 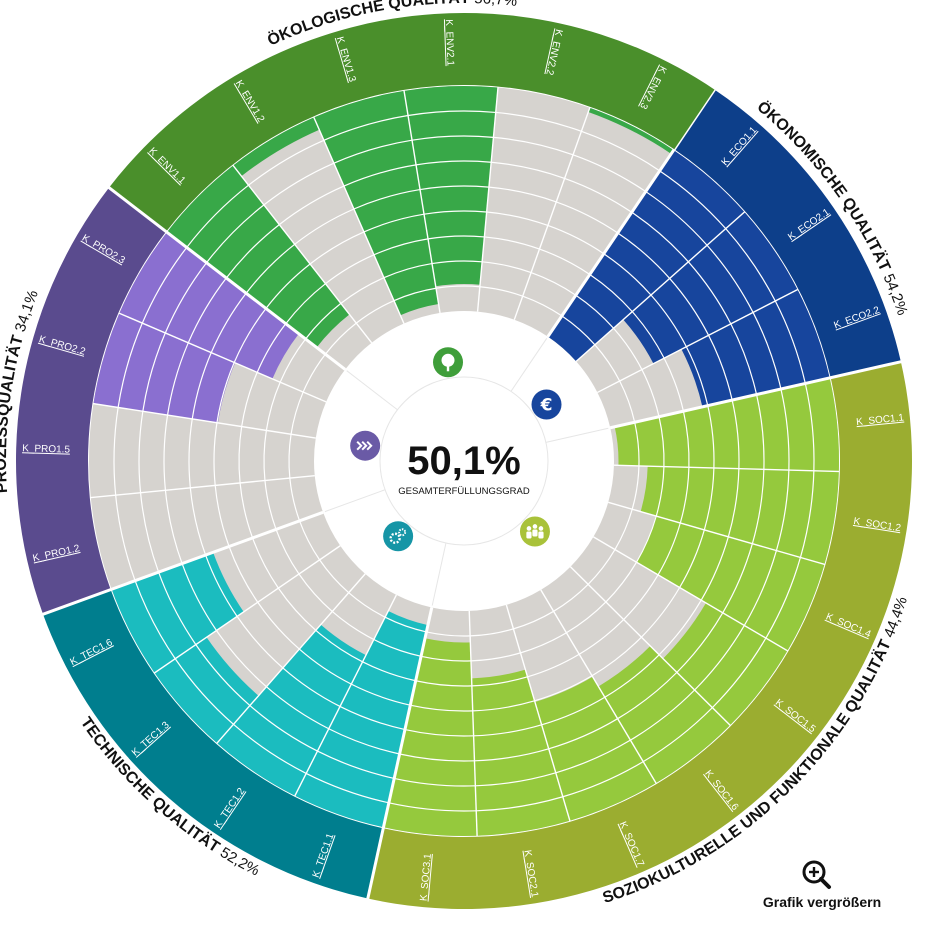 What do you see at coordinates (448, 362) in the screenshot?
I see `tree-icon` at bounding box center [448, 362].